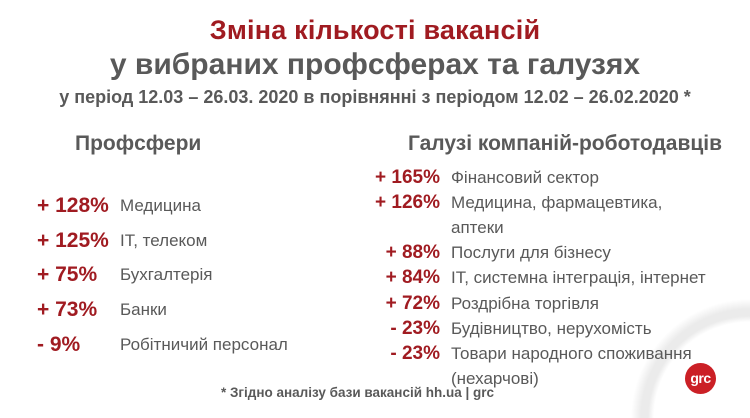 This screenshot has width=750, height=418. What do you see at coordinates (412, 278) in the screenshot?
I see `percent-change-value: + 84%` at bounding box center [412, 278].